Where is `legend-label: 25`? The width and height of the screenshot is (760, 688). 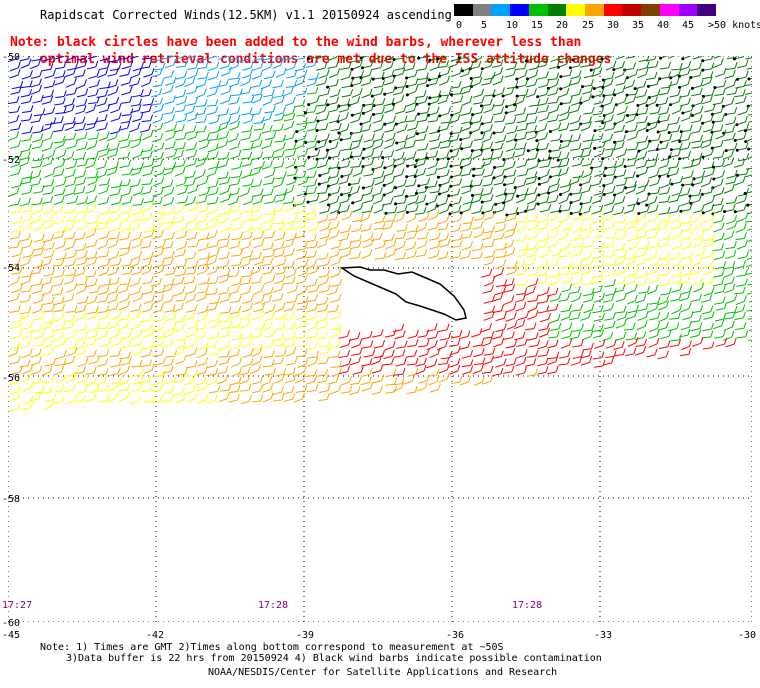 legend-label: 25 is located at coordinates (588, 25).